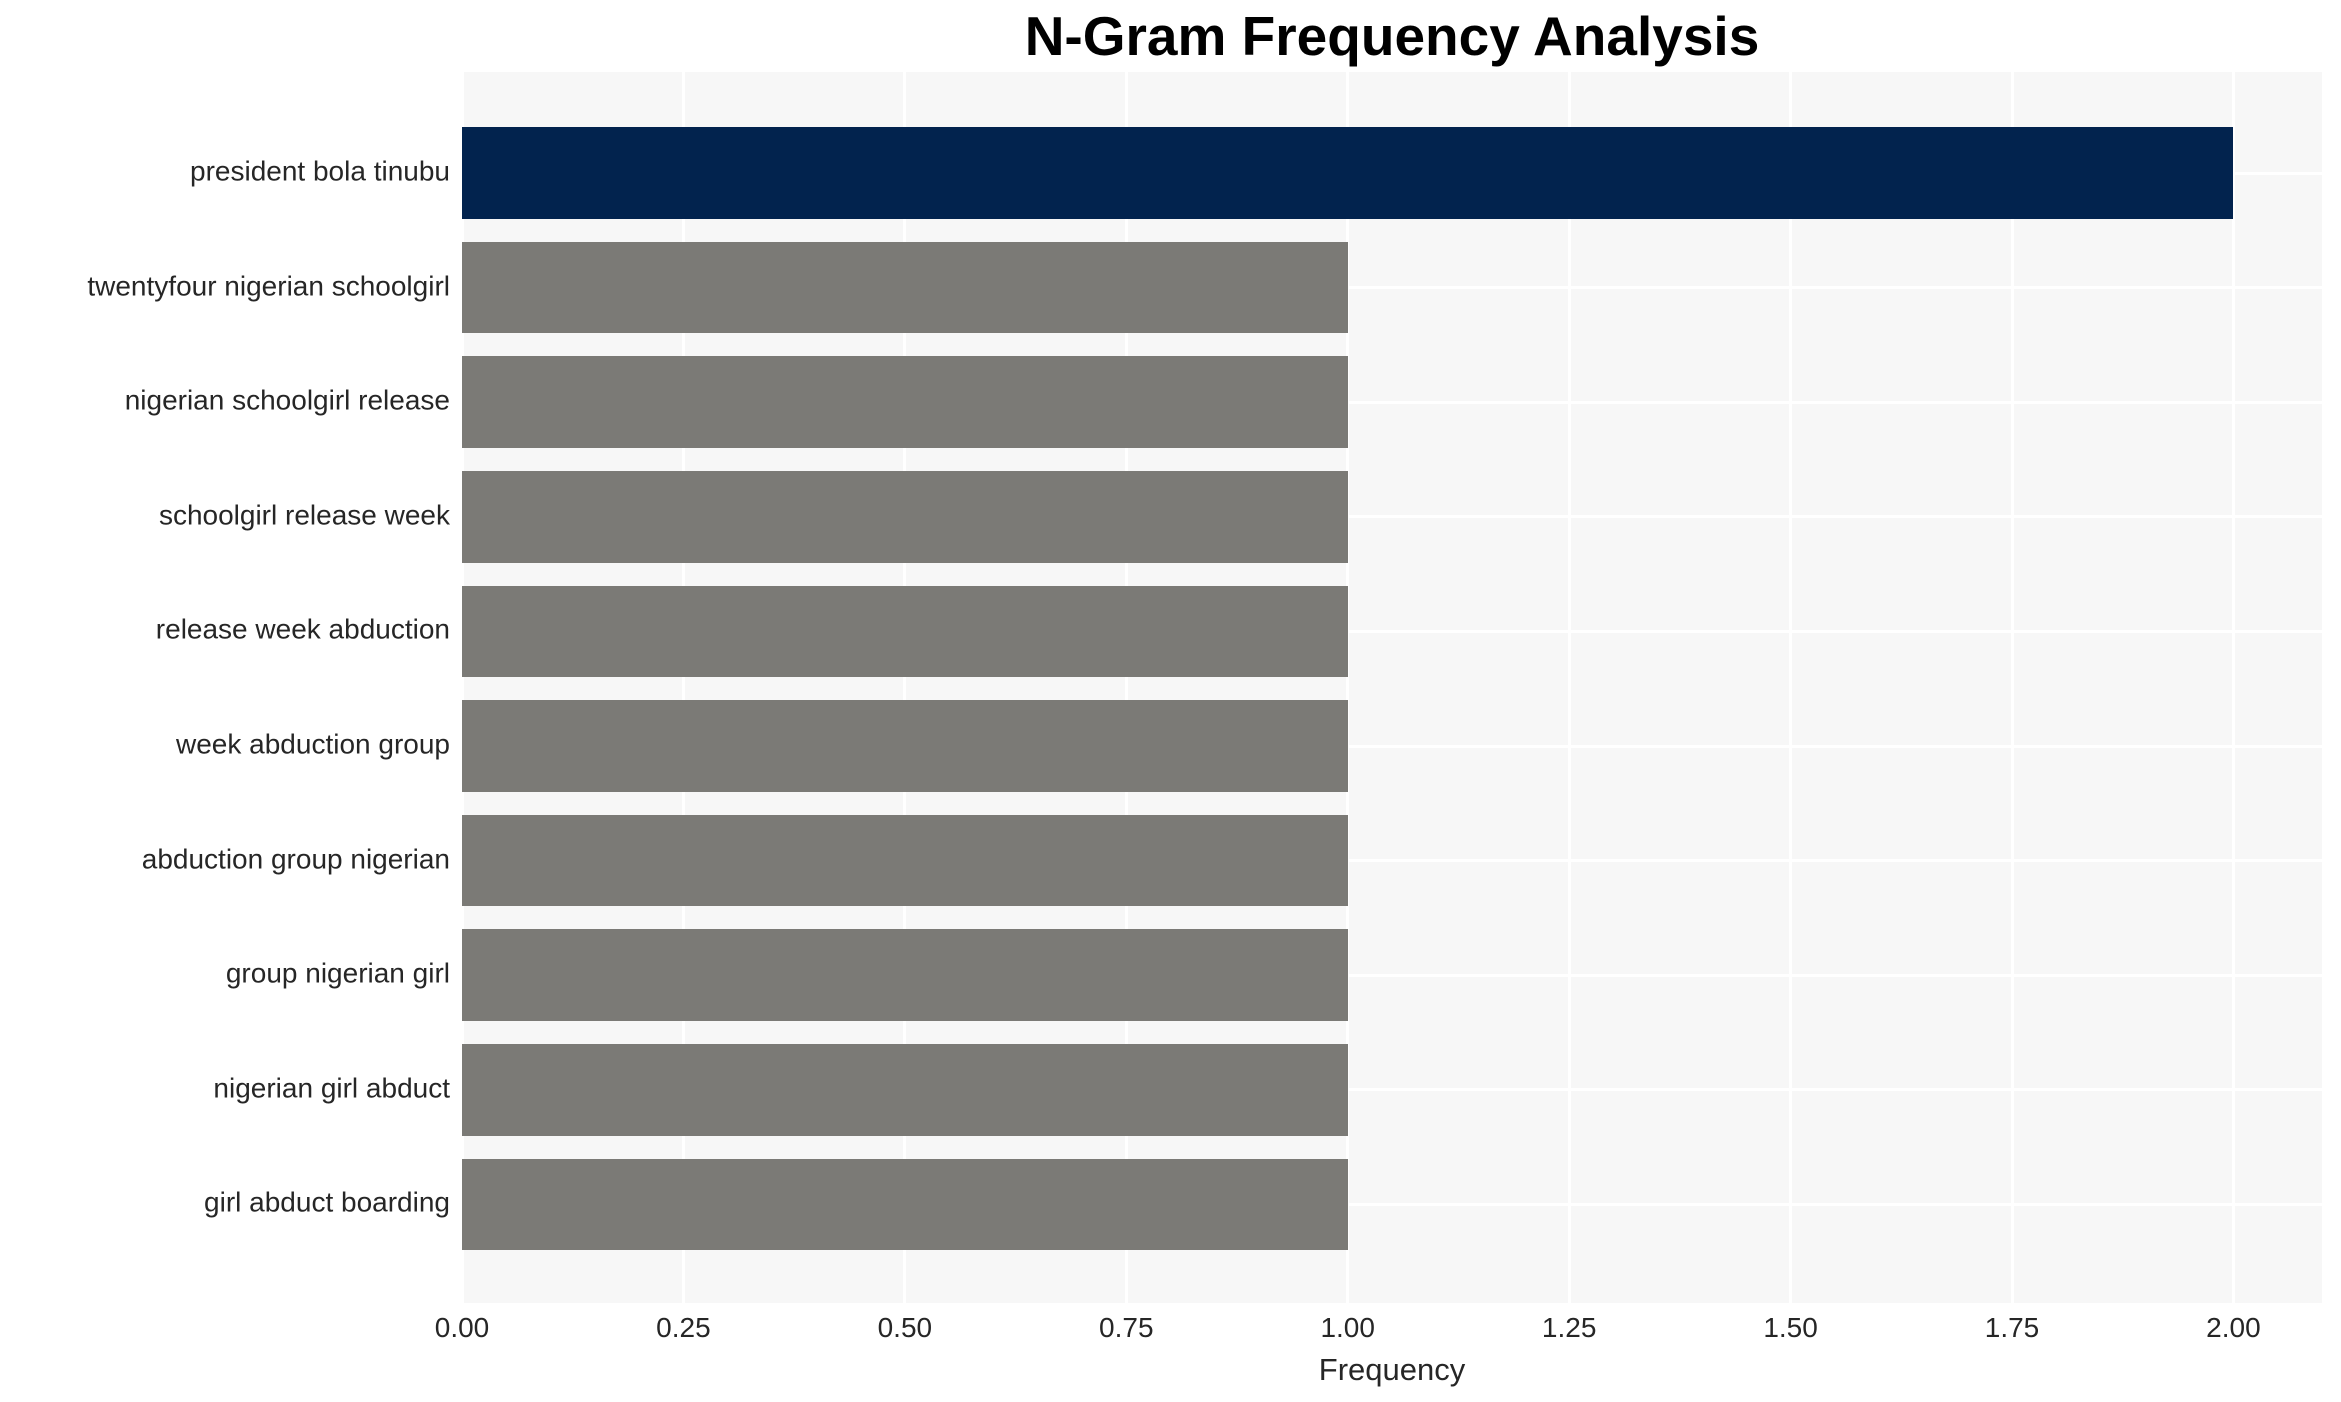  Describe the element at coordinates (320, 171) in the screenshot. I see `y-tick-label: president bola tinubu` at that location.